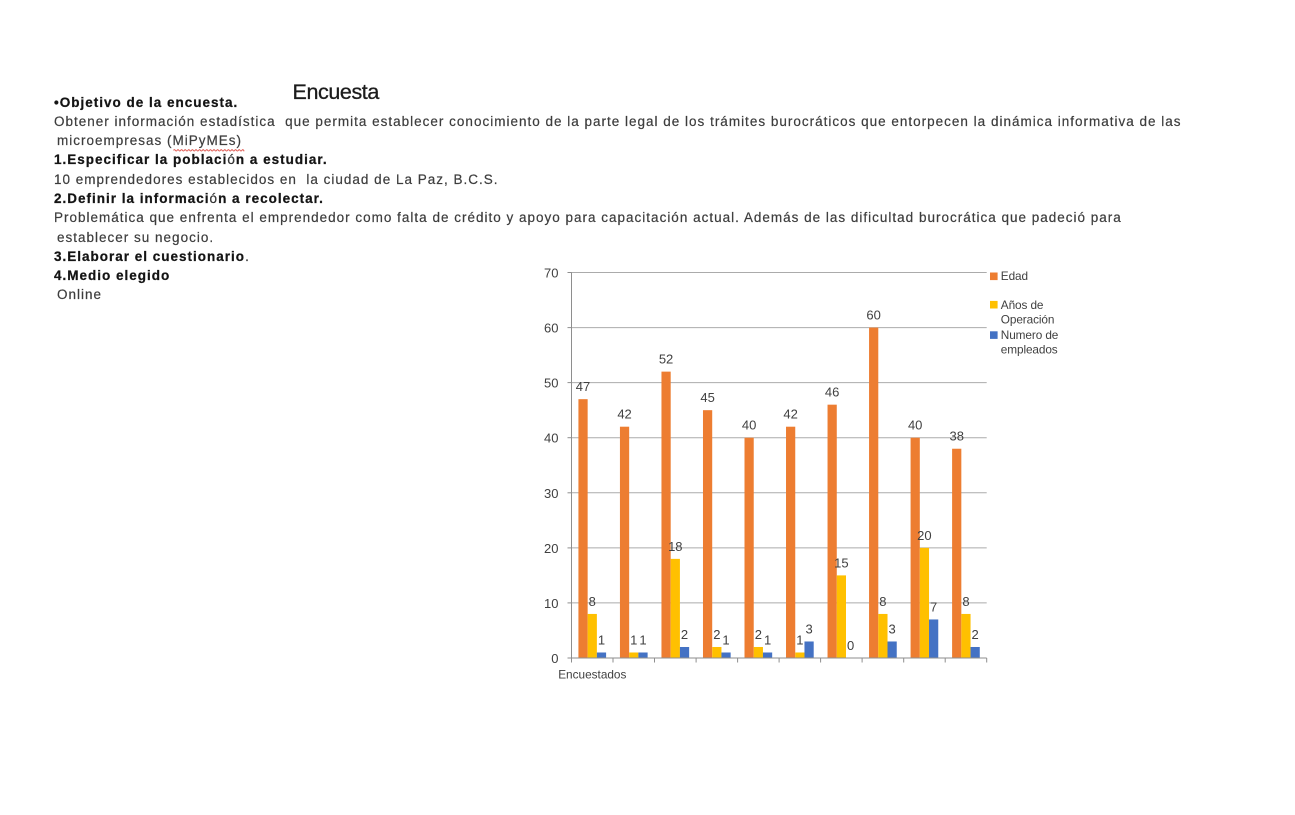  What do you see at coordinates (1028, 319) in the screenshot?
I see `svg-text: Operación` at bounding box center [1028, 319].